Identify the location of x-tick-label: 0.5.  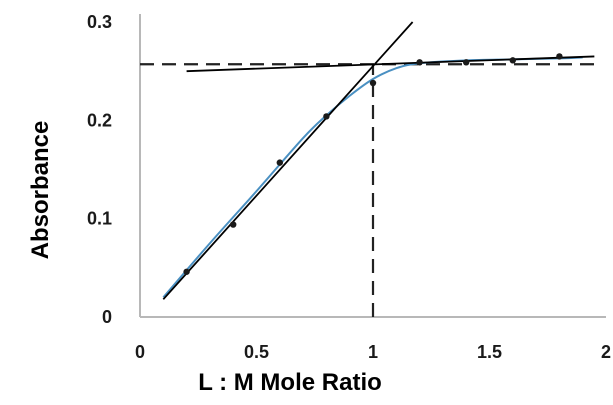
(256, 352).